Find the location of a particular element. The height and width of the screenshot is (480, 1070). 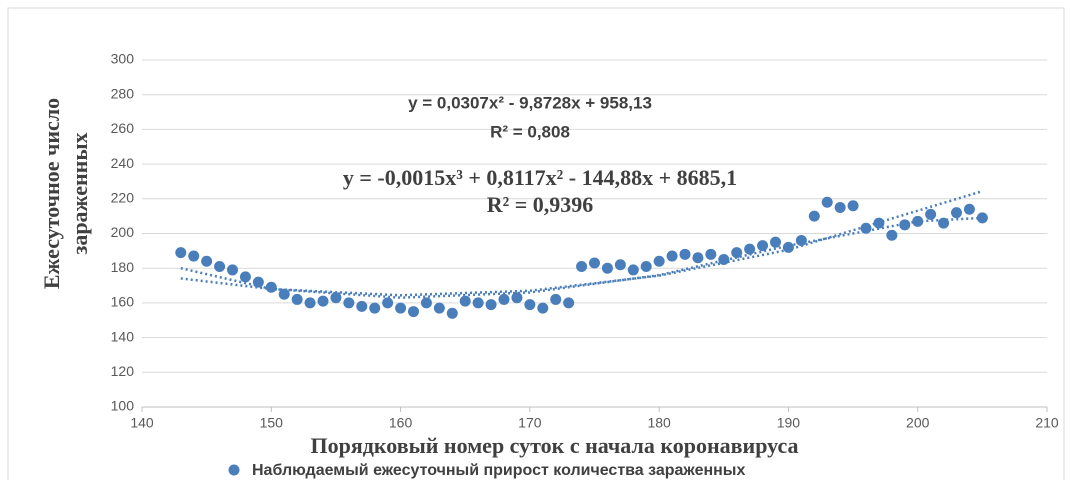

trend-equation: R² = 0,808 is located at coordinates (530, 131).